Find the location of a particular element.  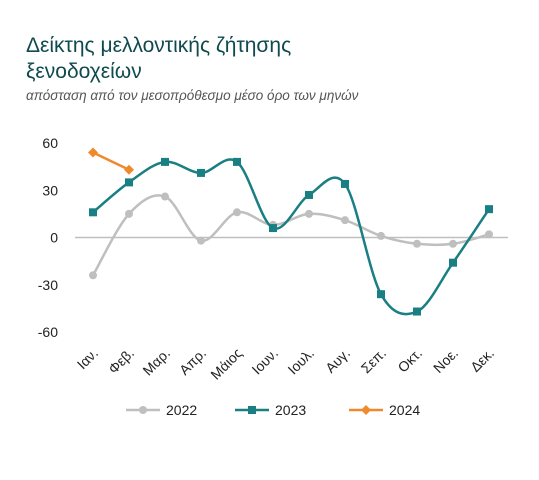

legend-item: 2024 is located at coordinates (384, 410).